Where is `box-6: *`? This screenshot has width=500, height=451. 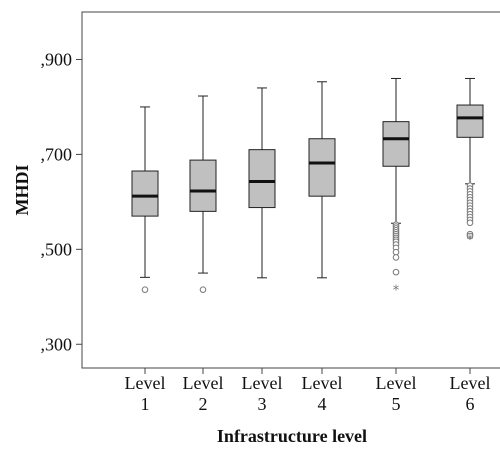 box-6: * is located at coordinates (470, 162).